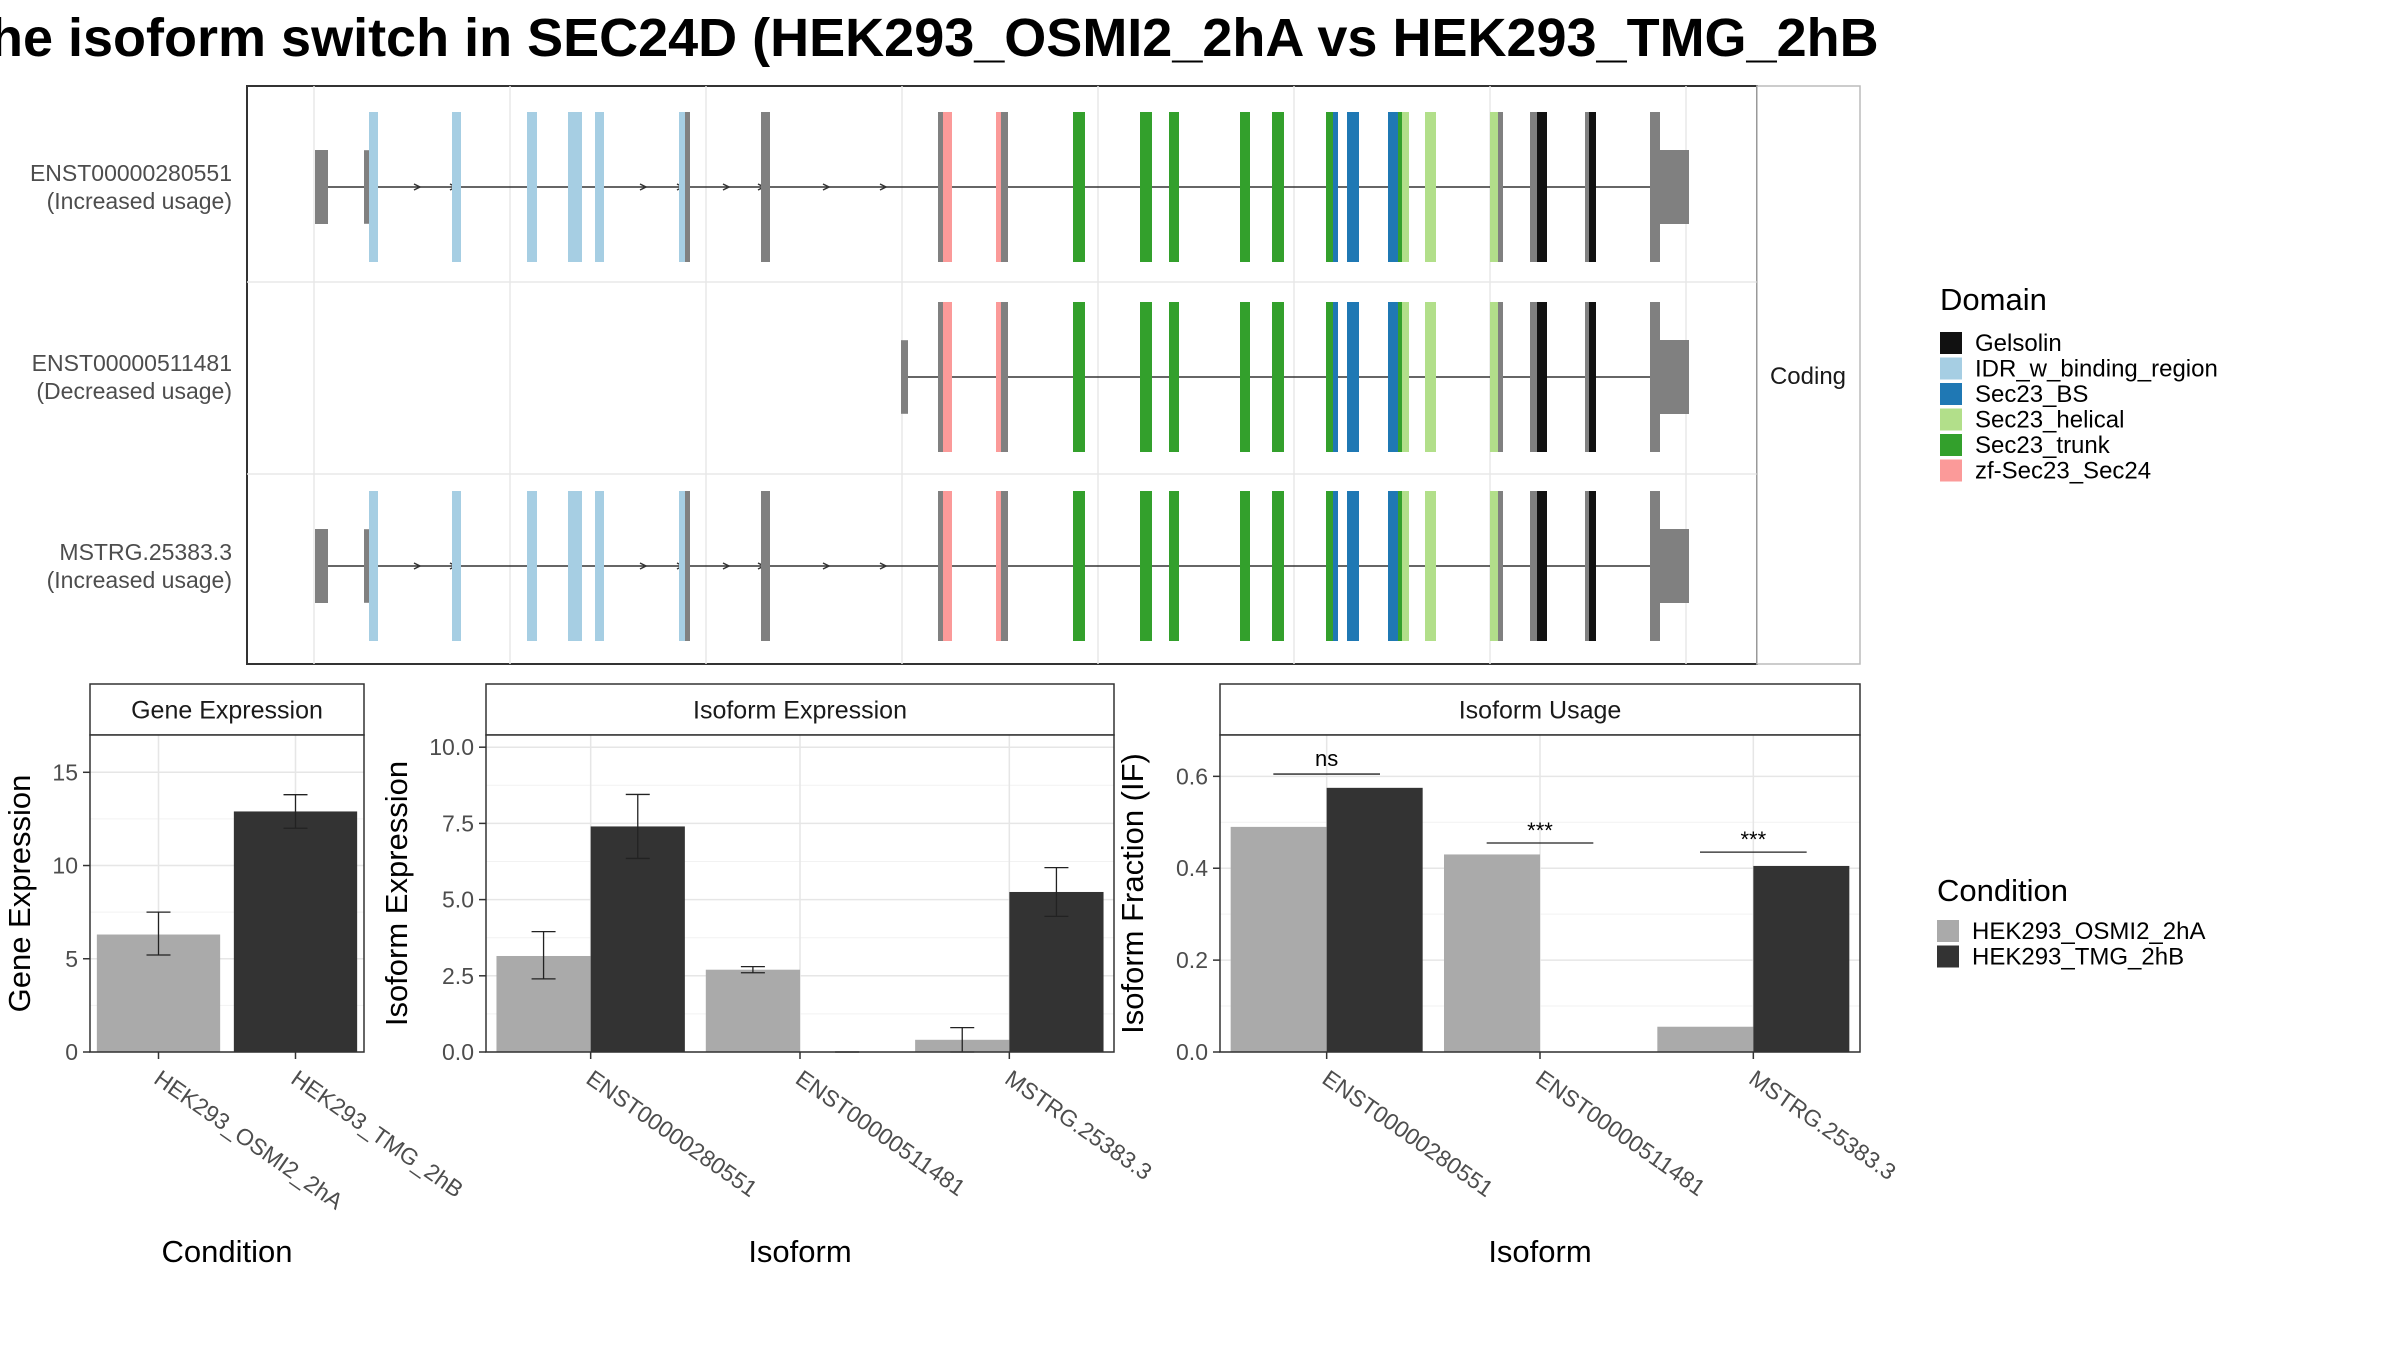 This screenshot has width=2400, height=1350. What do you see at coordinates (1326, 758) in the screenshot?
I see `significance-label: ns` at bounding box center [1326, 758].